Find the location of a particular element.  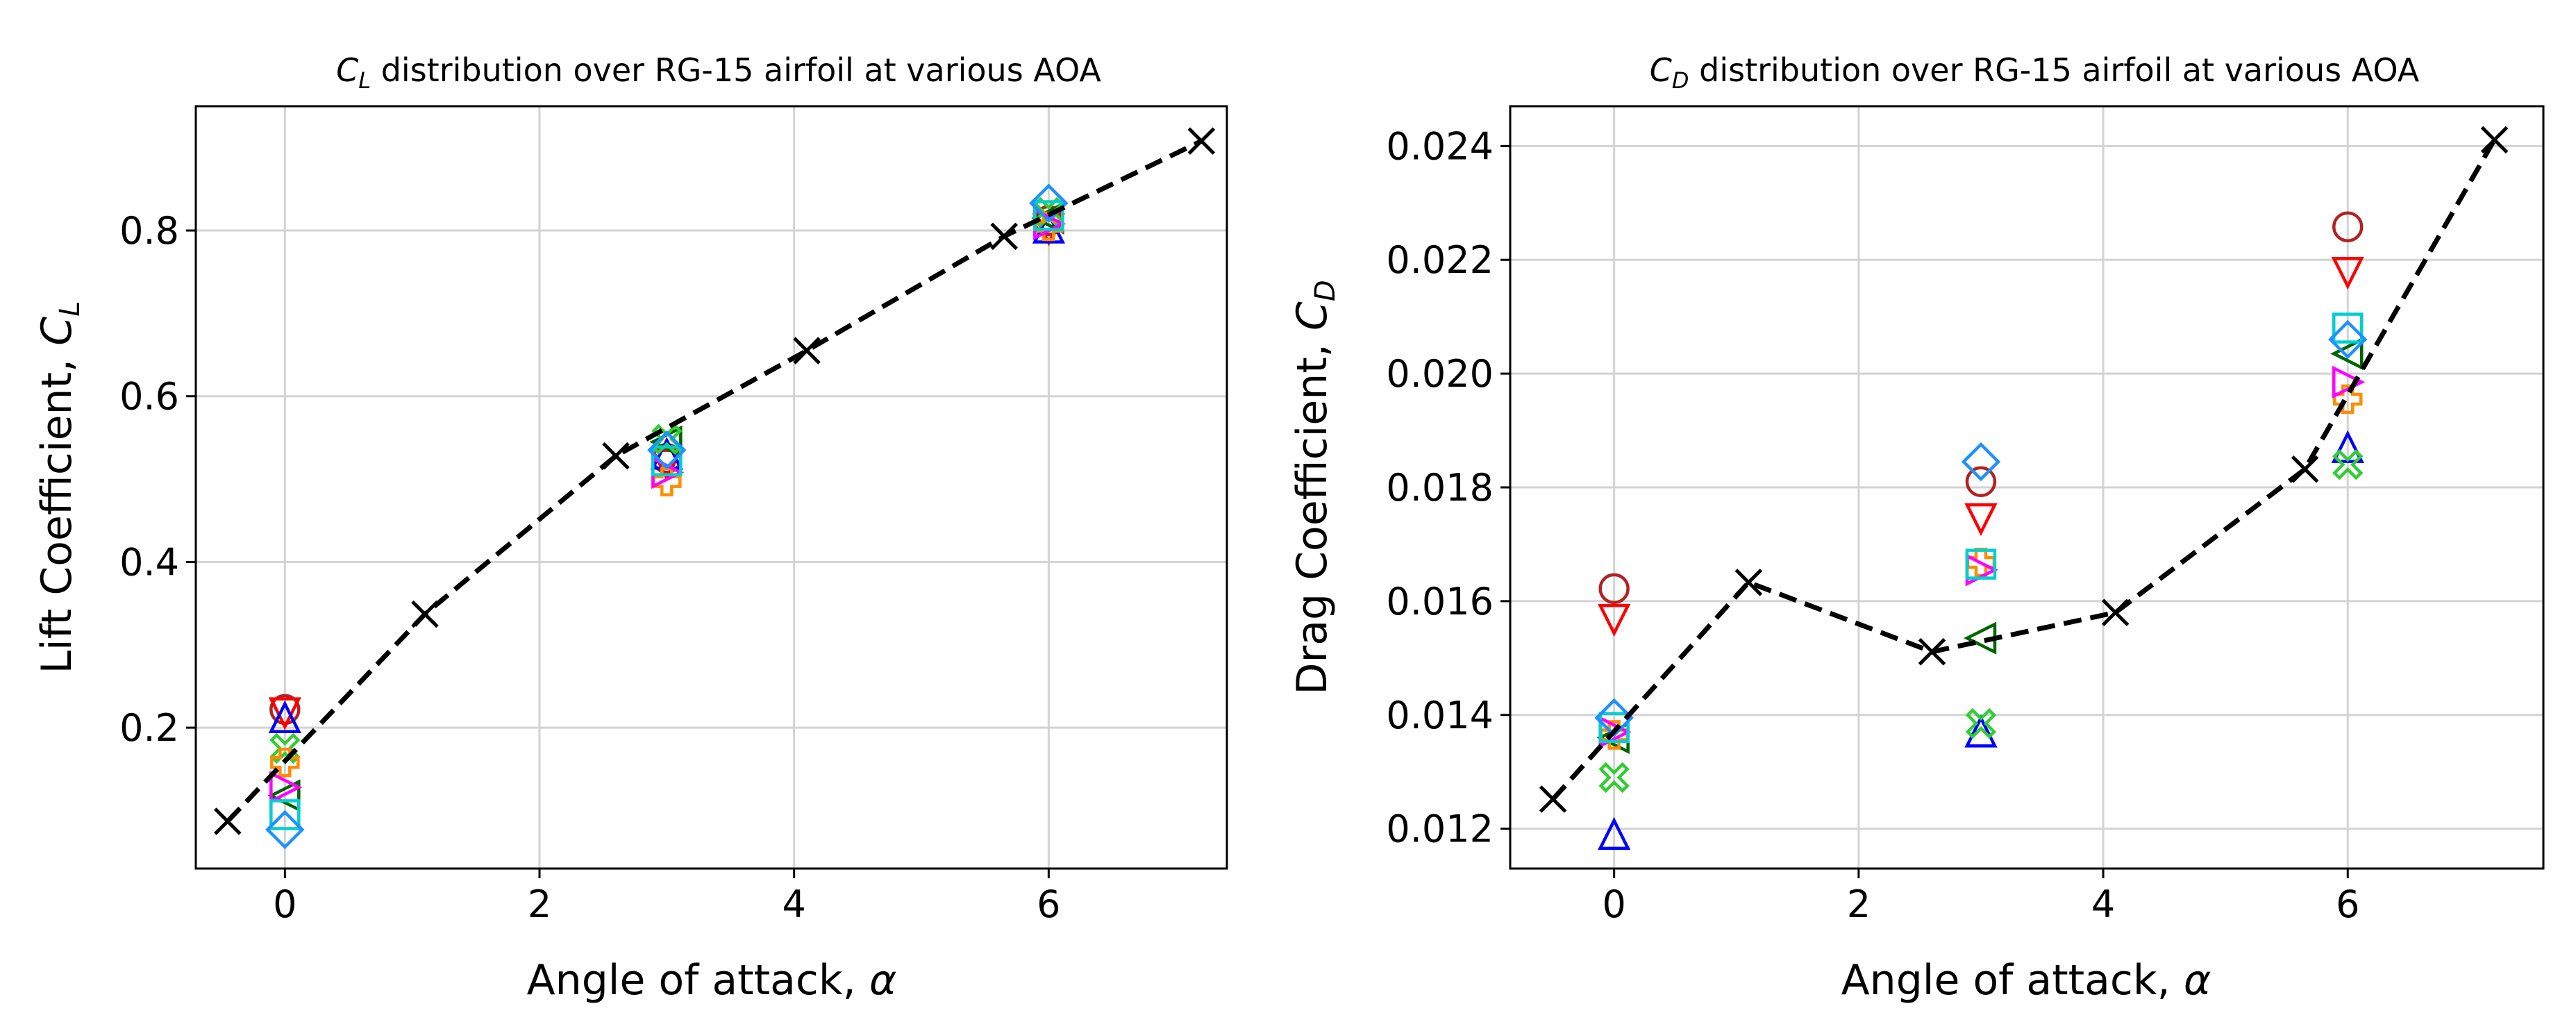

y-tick-label: 0.2 is located at coordinates (149, 728).